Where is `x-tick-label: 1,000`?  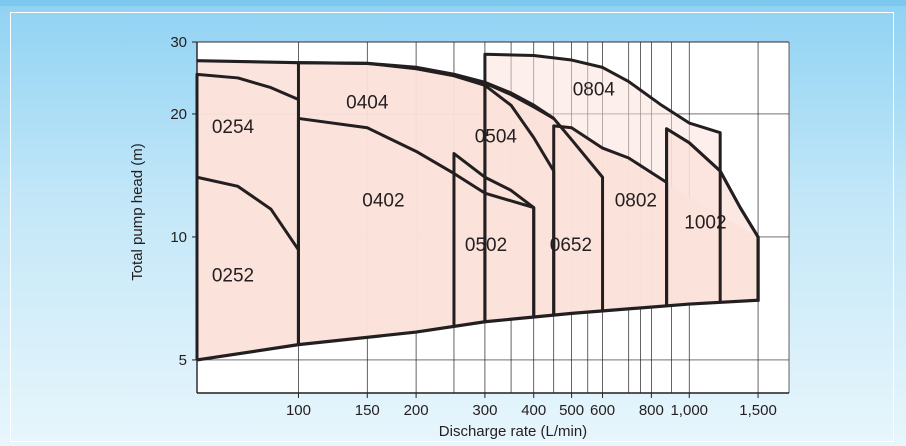 x-tick-label: 1,000 is located at coordinates (689, 410).